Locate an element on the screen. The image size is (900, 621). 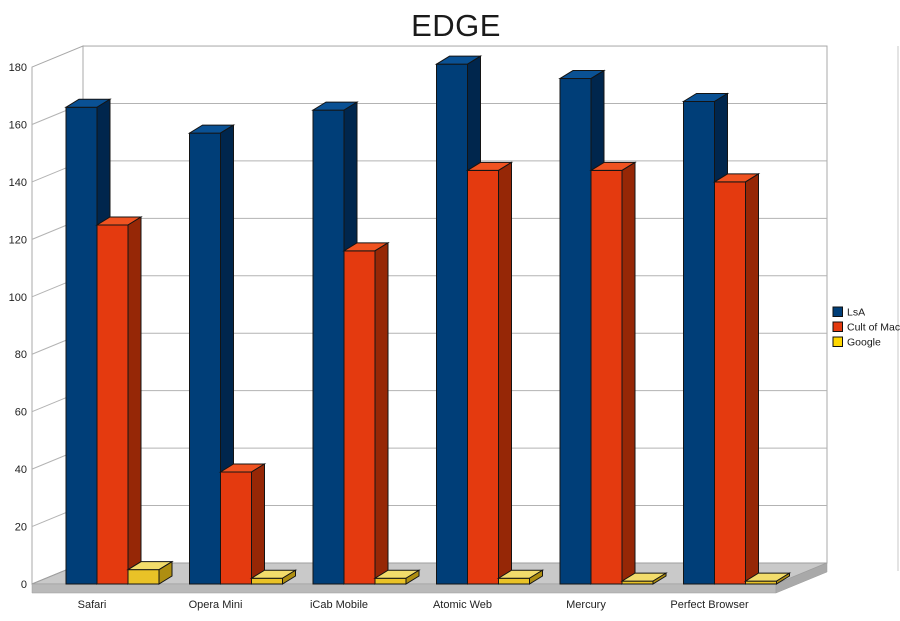
bar-atomic-web-cult-of-mac is located at coordinates (489, 373).